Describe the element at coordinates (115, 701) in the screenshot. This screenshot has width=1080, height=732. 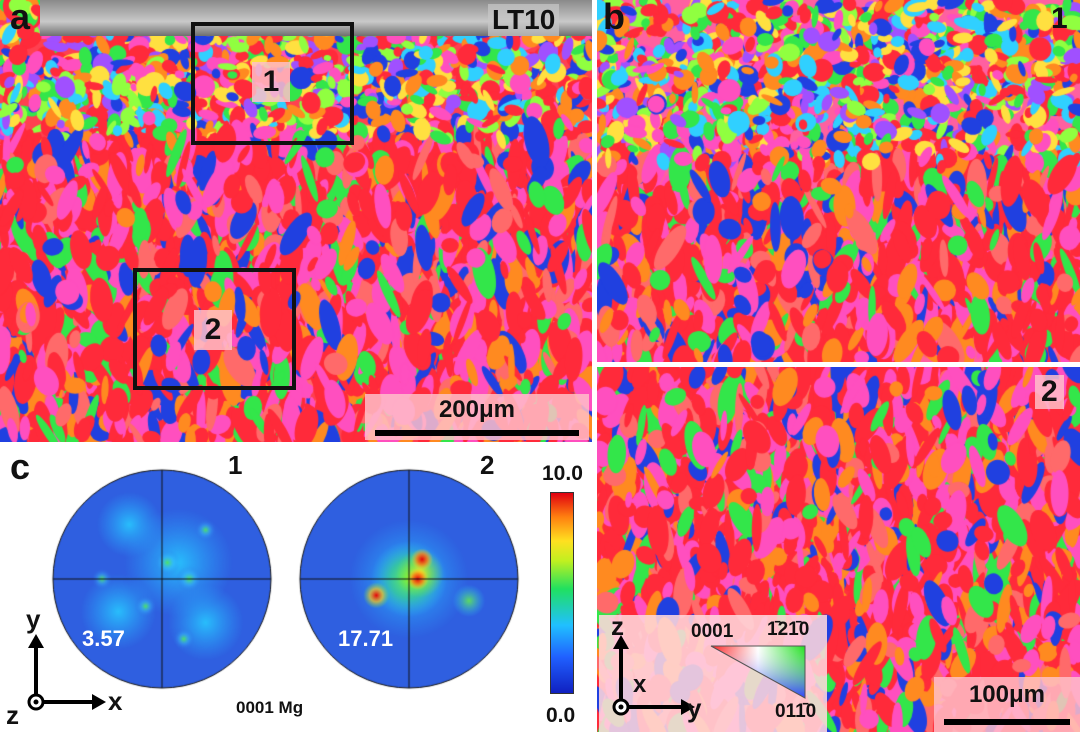
I see `axis-x-label: x` at that location.